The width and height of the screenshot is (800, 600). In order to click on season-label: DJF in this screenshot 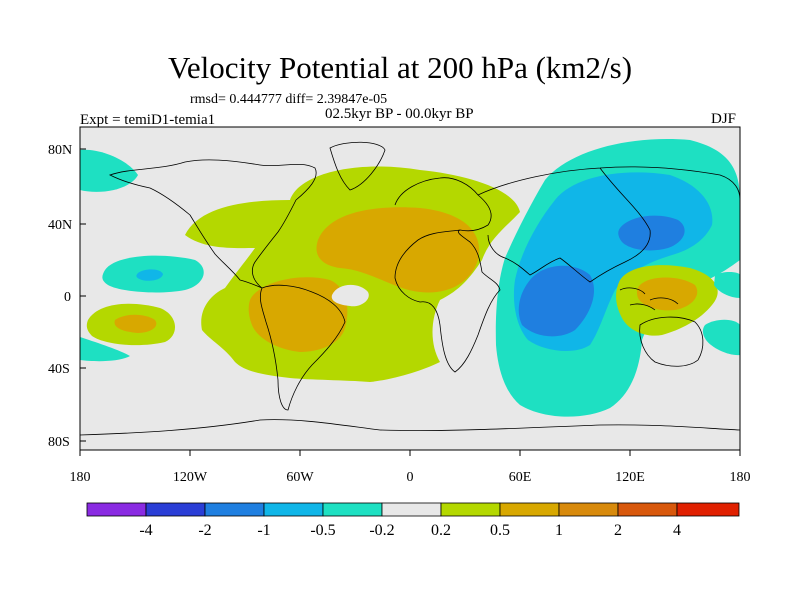, I will do `click(724, 119)`.